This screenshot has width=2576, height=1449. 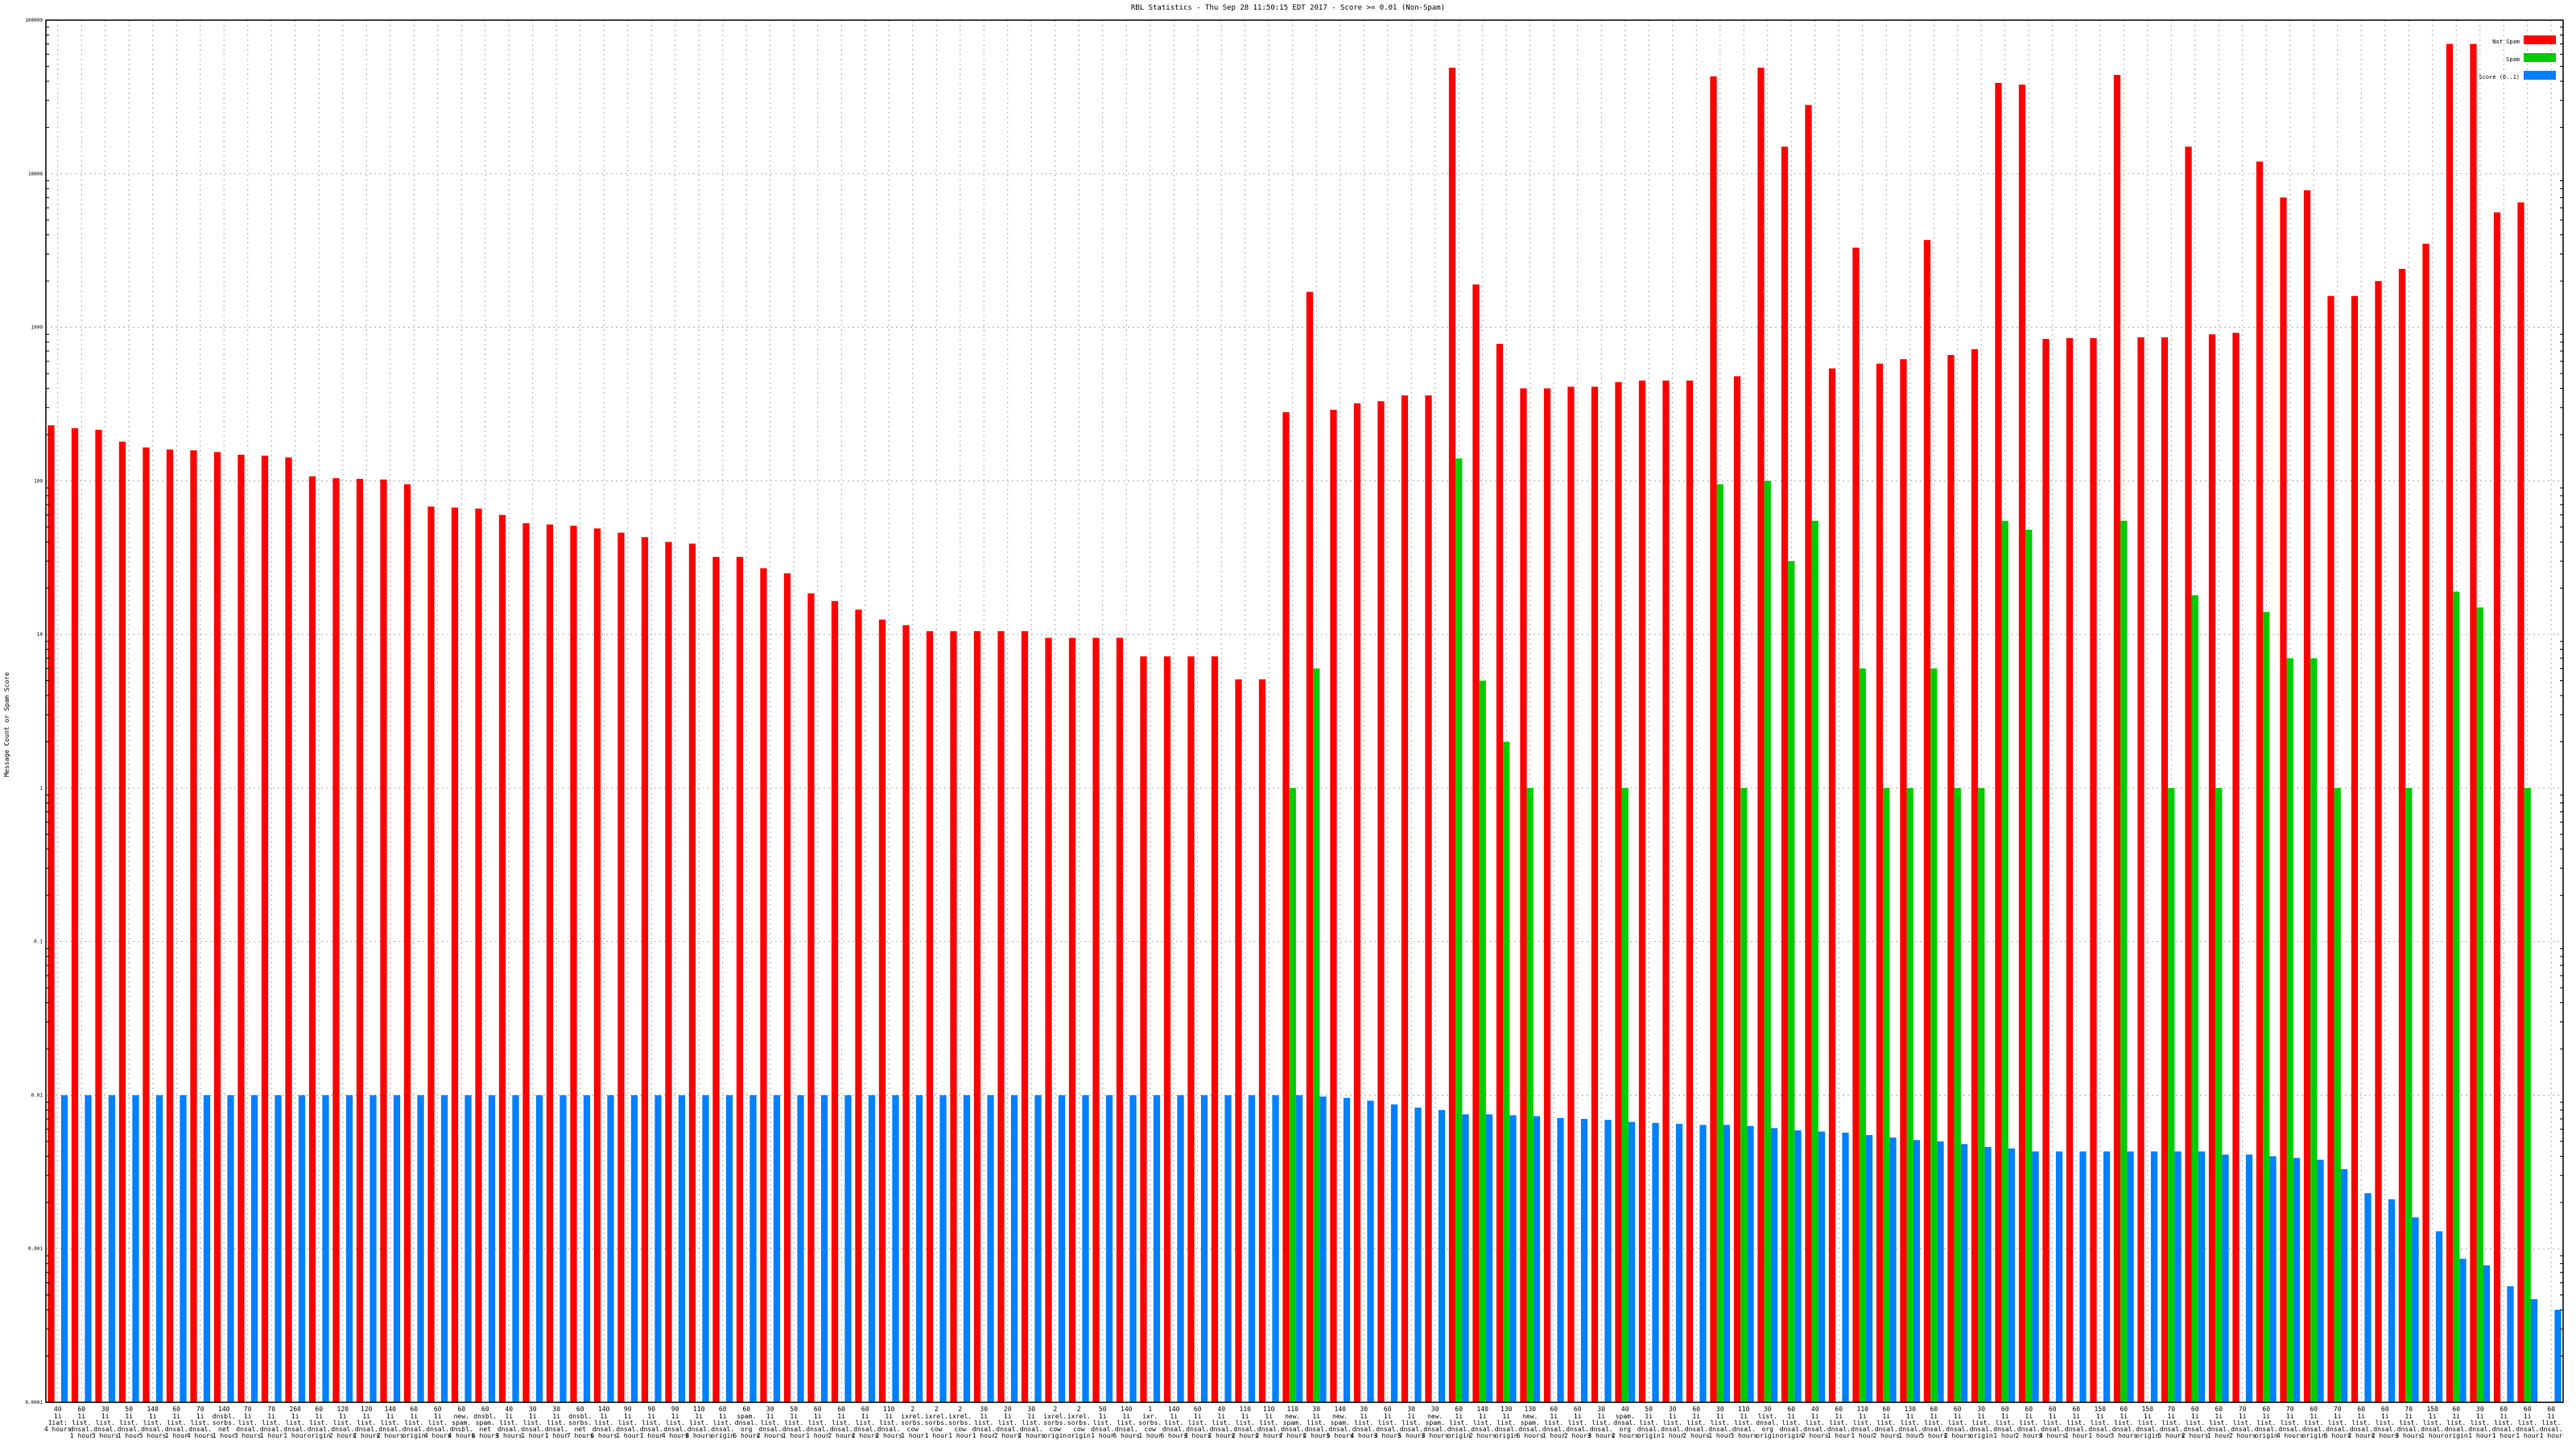 What do you see at coordinates (224, 1429) in the screenshot?
I see `x-tick-label-line: net` at bounding box center [224, 1429].